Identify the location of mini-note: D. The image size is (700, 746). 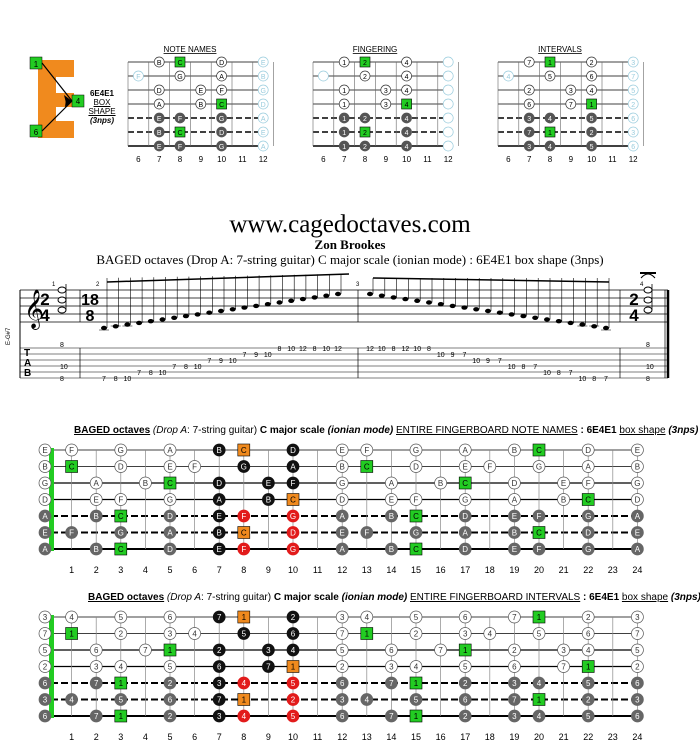
(263, 104).